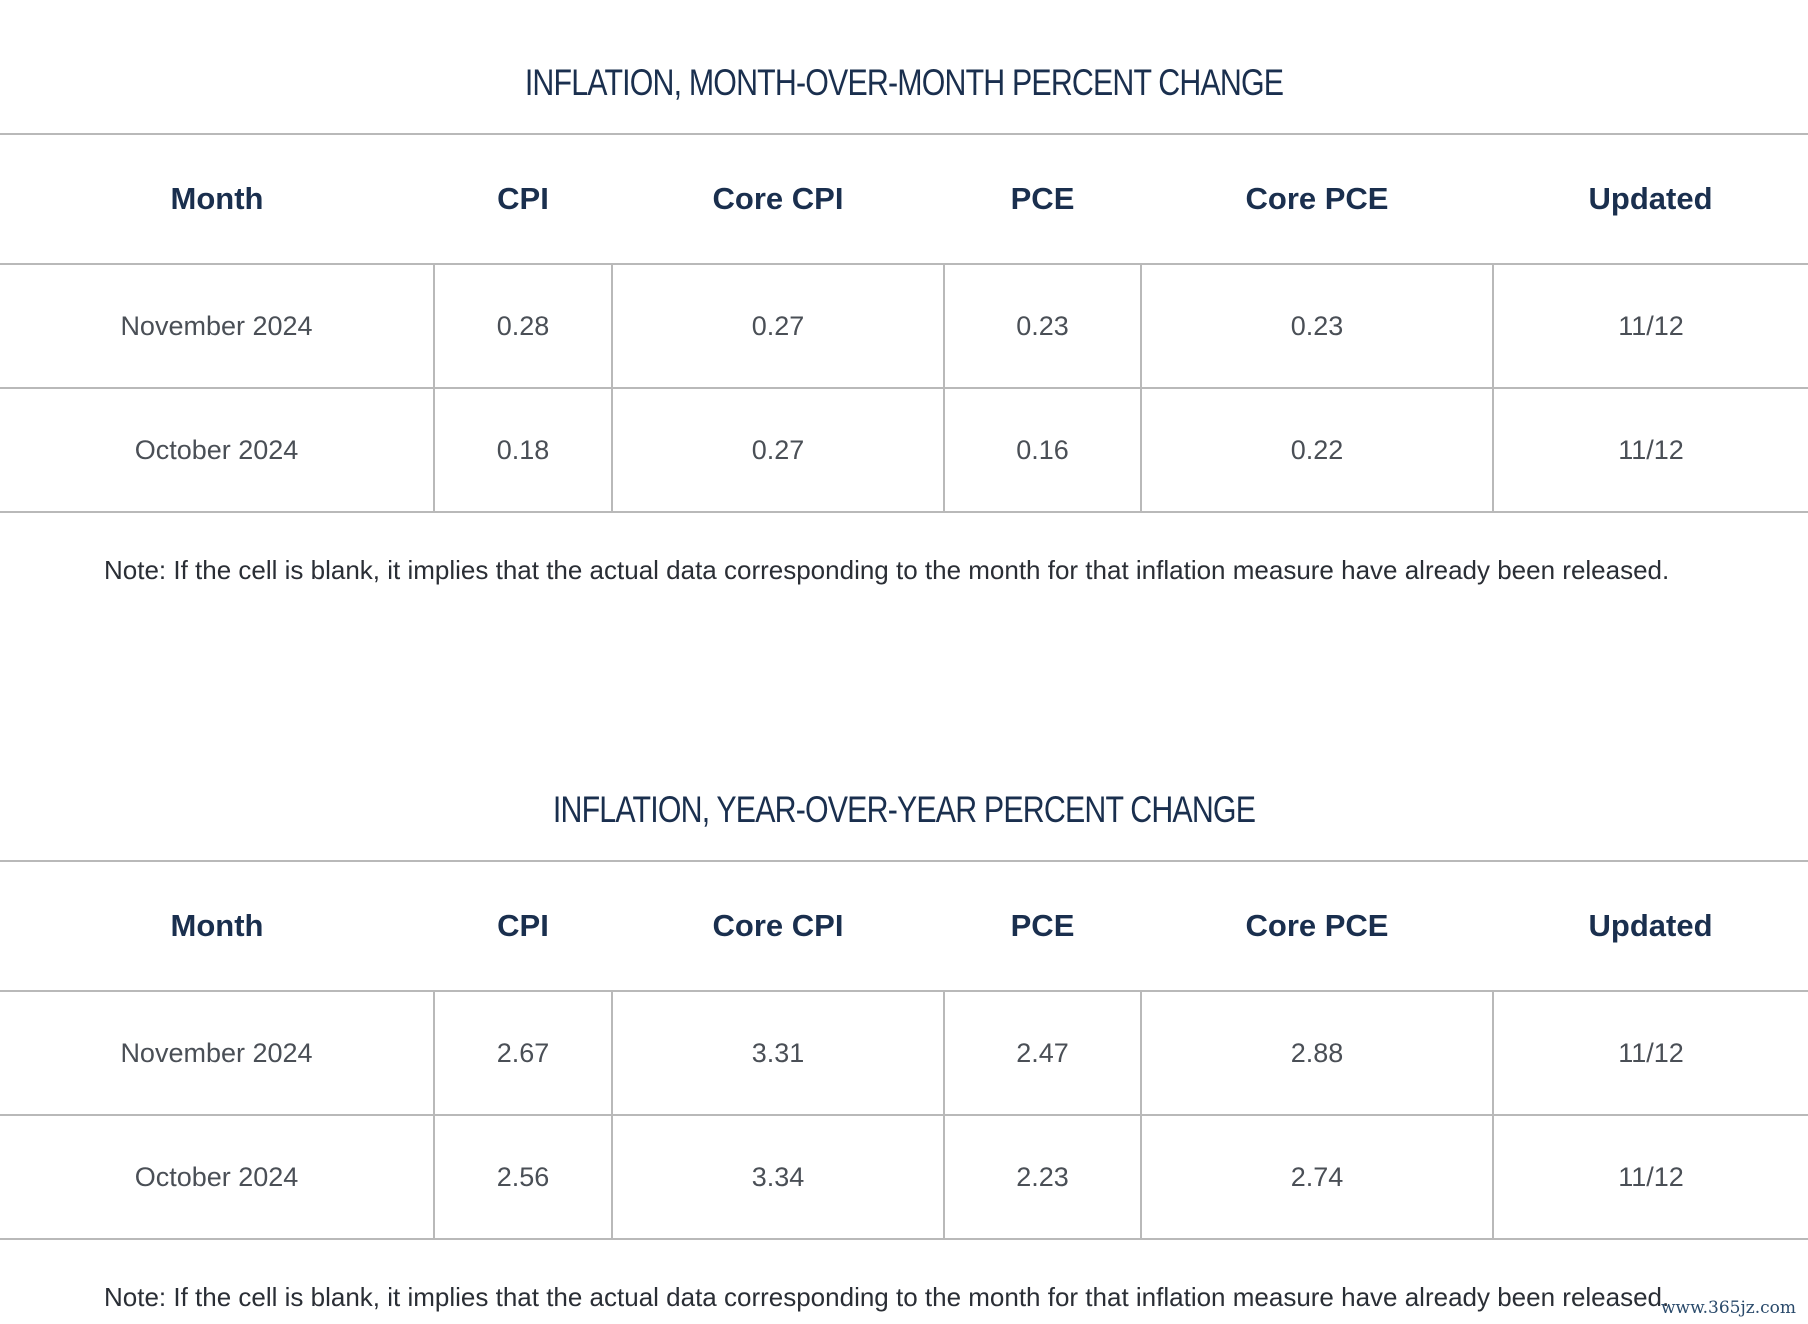  Describe the element at coordinates (1316, 1053) in the screenshot. I see `cell-core-pce: 2.88` at that location.